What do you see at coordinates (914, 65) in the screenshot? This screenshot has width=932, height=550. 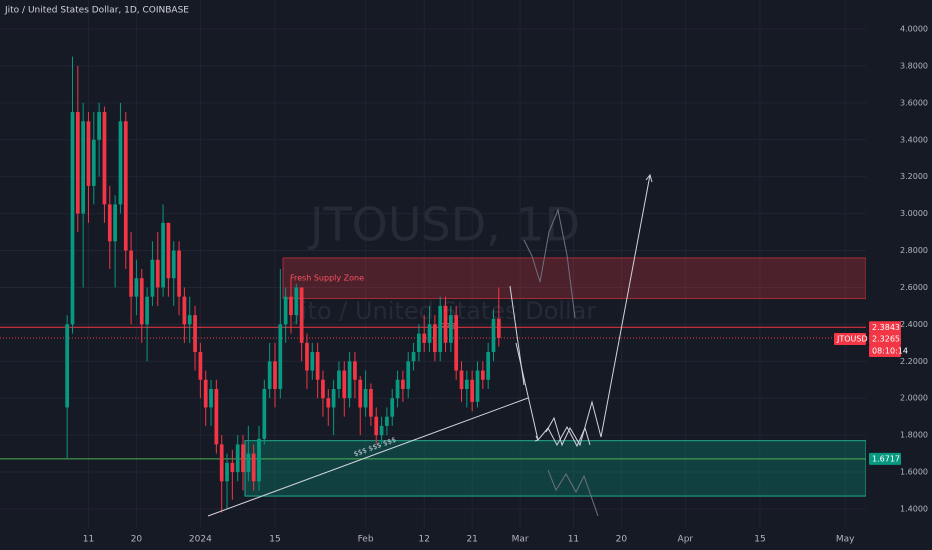 I see `y-tick-label: 3.8000` at bounding box center [914, 65].